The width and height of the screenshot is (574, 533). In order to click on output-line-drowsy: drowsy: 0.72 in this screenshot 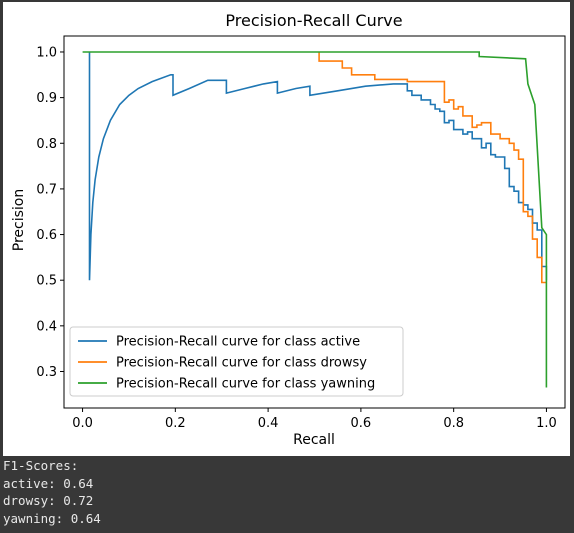, I will do `click(48, 500)`.